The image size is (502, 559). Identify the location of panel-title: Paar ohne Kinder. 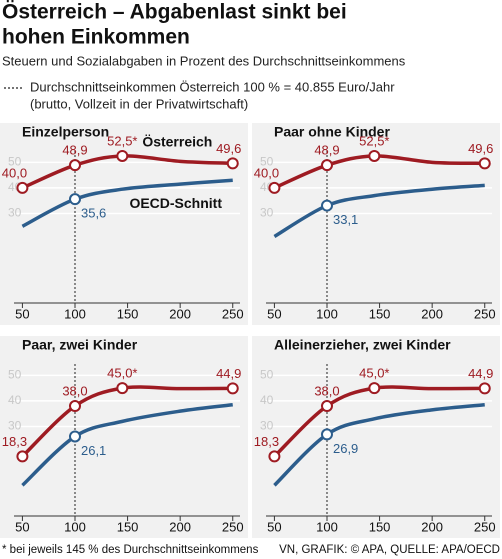
(332, 132).